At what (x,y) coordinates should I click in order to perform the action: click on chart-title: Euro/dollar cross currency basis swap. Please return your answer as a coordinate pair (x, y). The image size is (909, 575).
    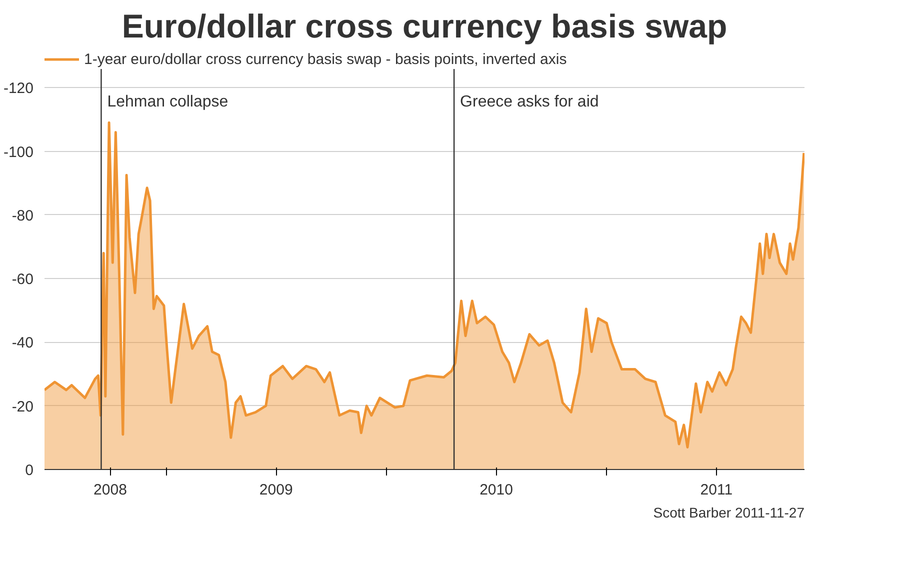
    Looking at the image, I should click on (425, 26).